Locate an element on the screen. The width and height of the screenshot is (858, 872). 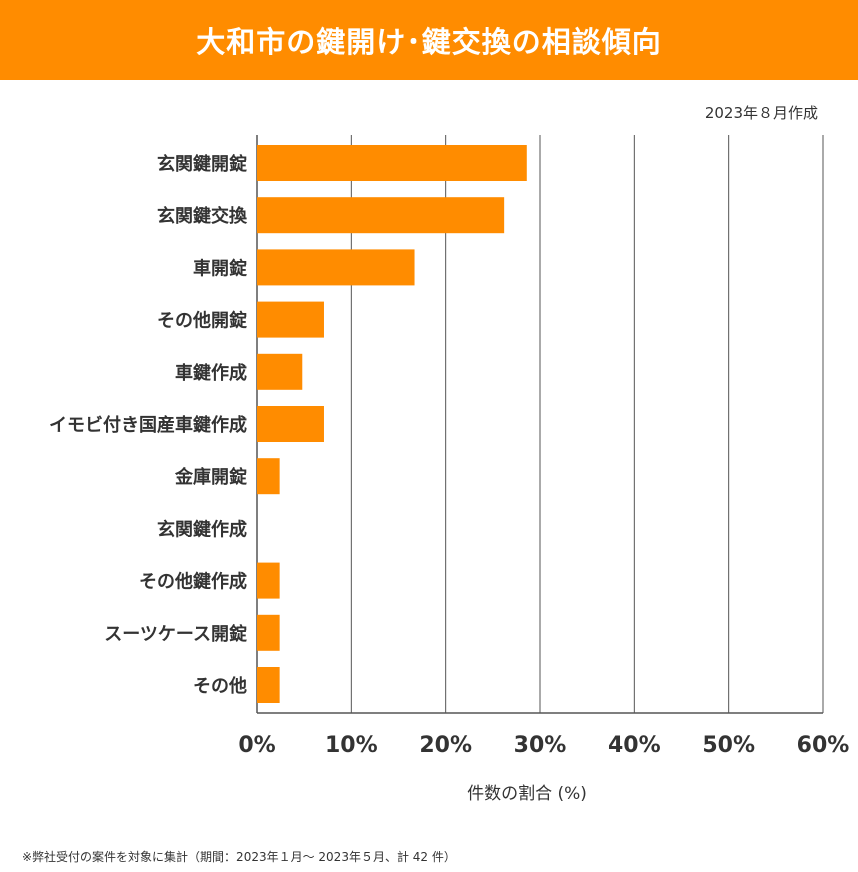
x-axis-title: 件数の割合 (%) is located at coordinates (527, 794).